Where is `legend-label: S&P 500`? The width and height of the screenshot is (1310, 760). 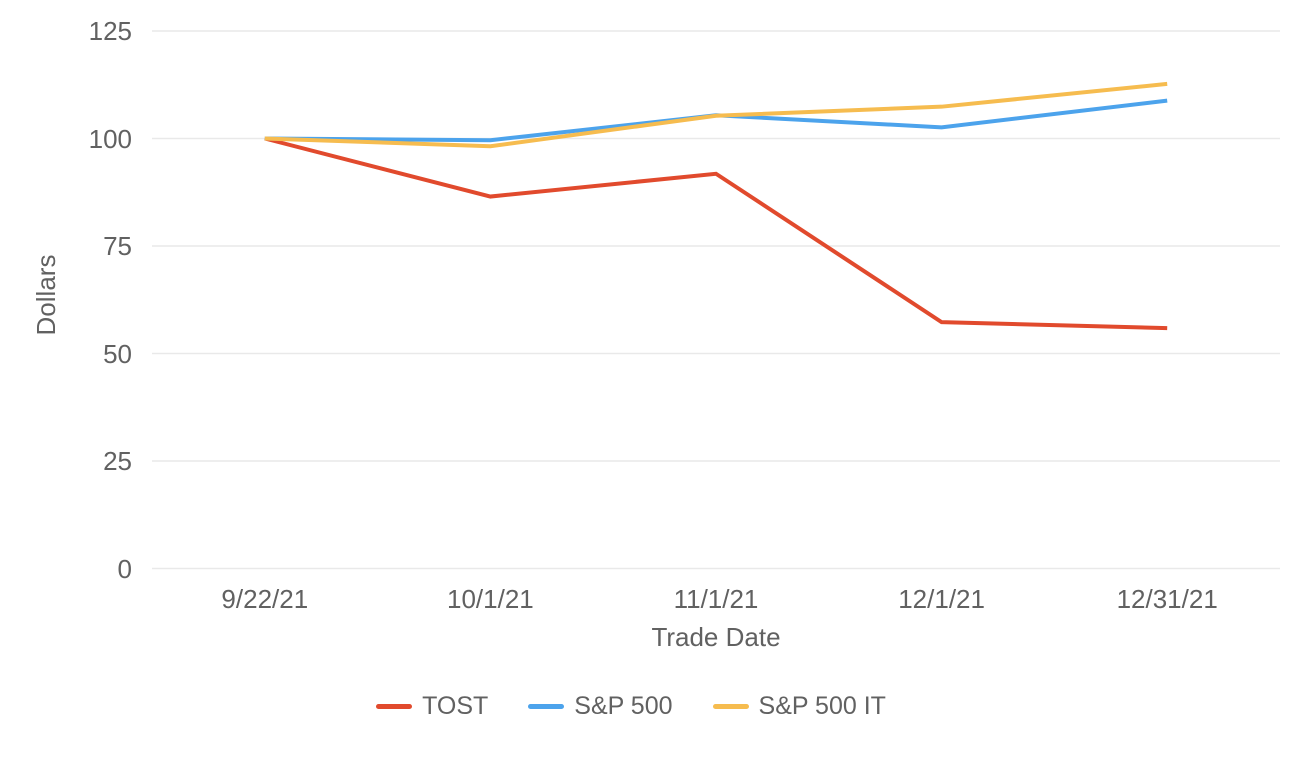
legend-label: S&P 500 is located at coordinates (623, 706).